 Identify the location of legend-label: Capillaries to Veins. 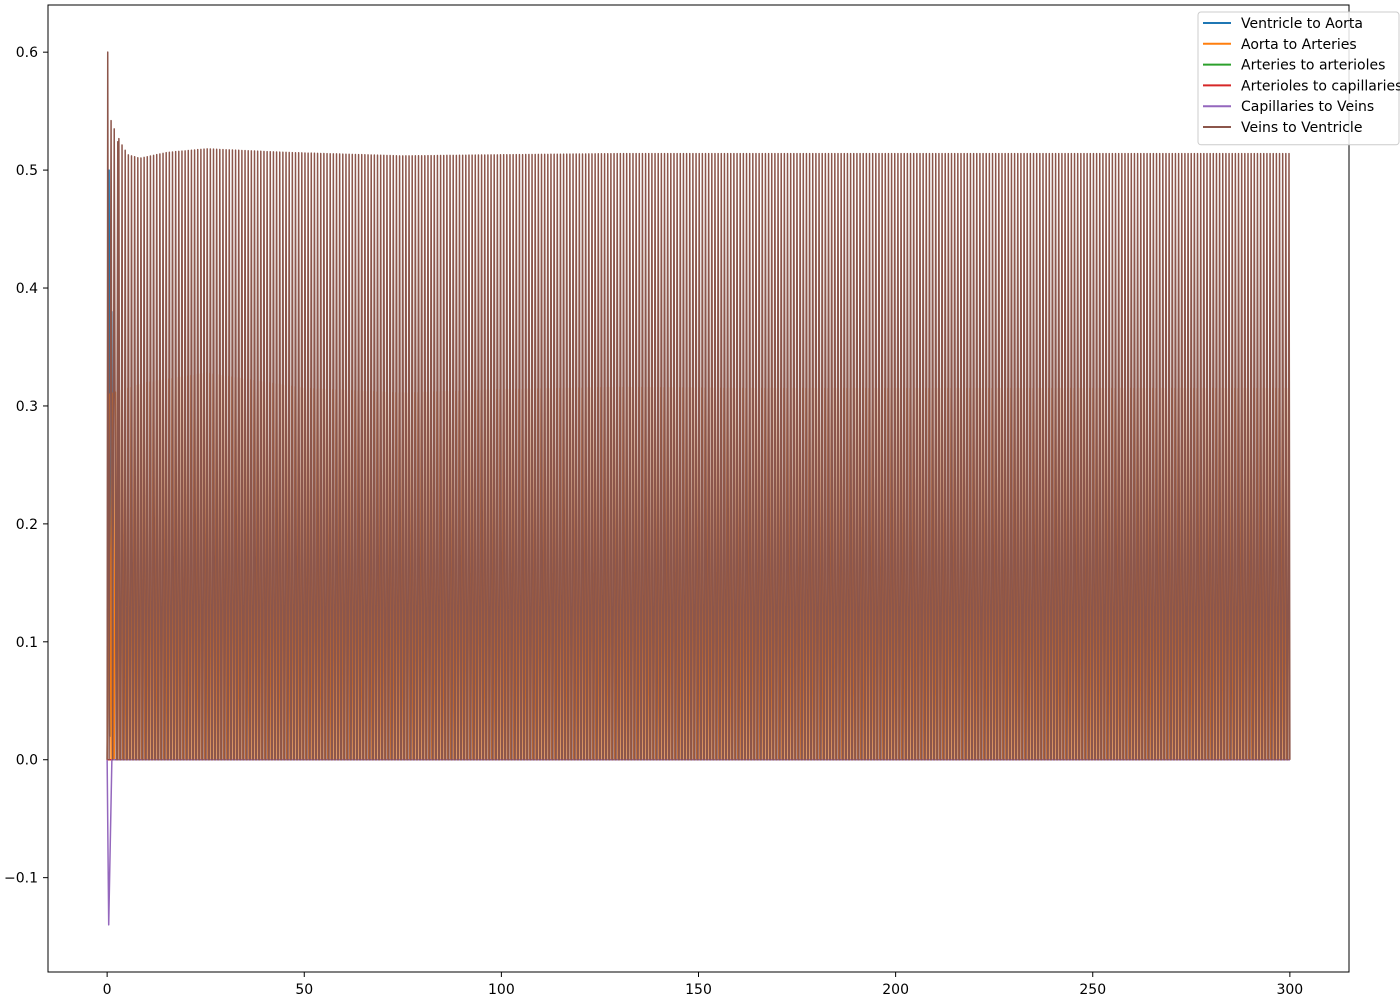
(1307, 107).